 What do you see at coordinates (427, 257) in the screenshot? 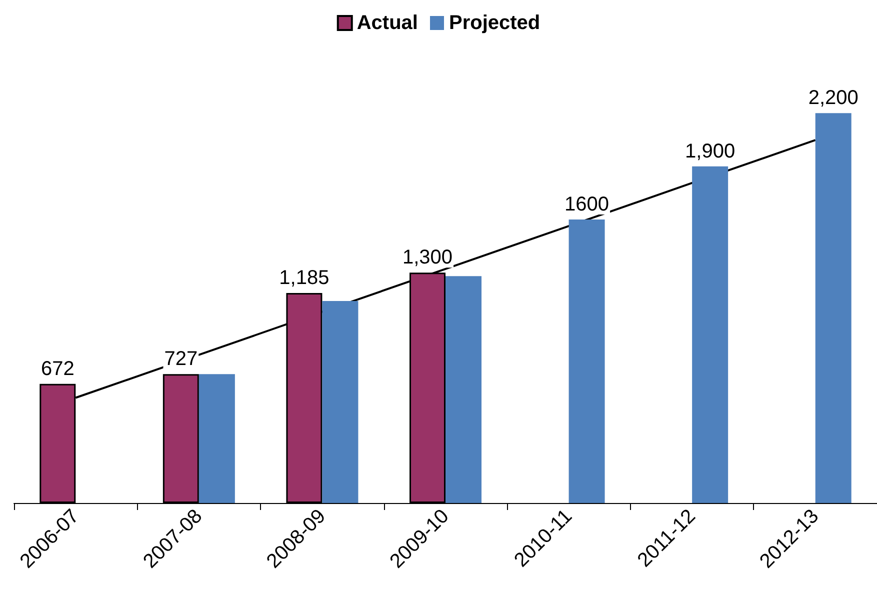
I see `data-label: 1,300` at bounding box center [427, 257].